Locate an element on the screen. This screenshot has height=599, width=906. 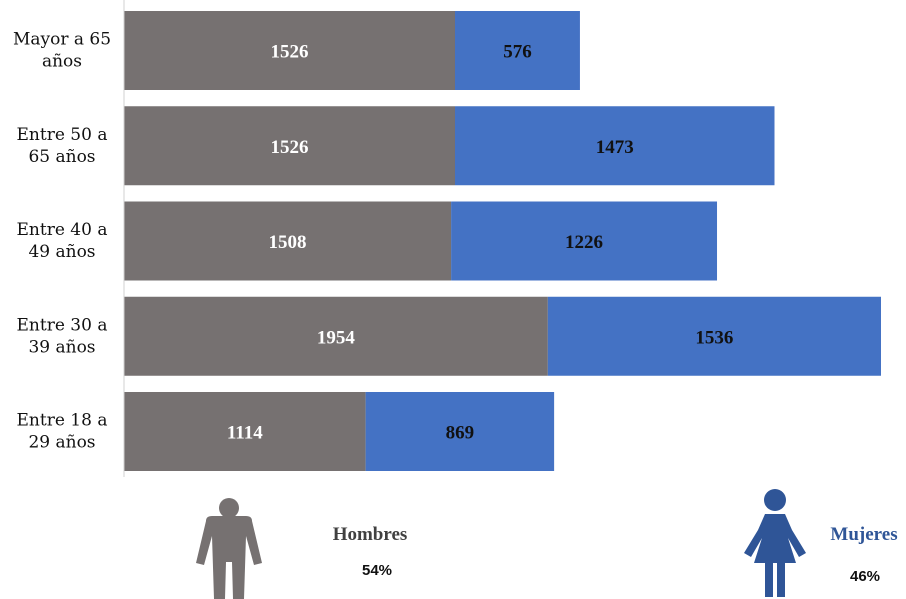
data-label-mujeres: 1226 is located at coordinates (584, 242).